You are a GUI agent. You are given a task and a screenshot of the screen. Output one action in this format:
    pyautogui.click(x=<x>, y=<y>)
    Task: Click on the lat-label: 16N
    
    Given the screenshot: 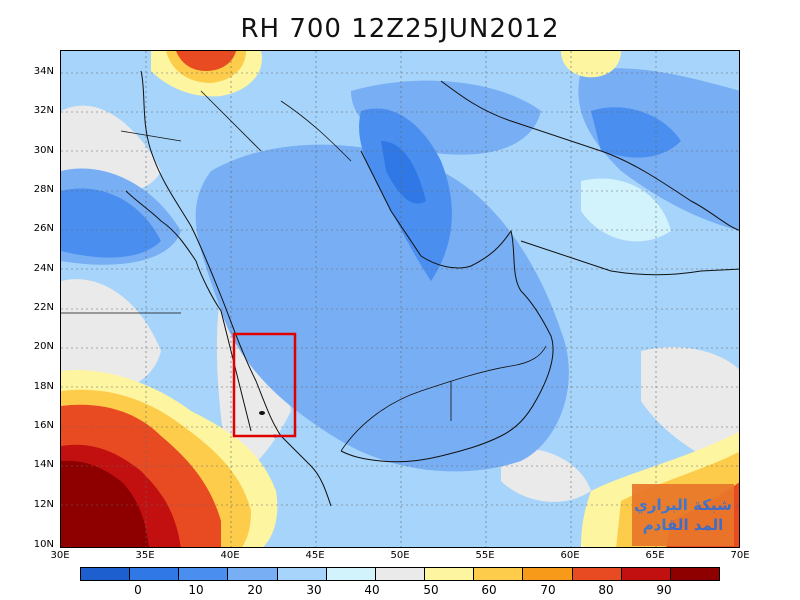 What is the action you would take?
    pyautogui.click(x=43, y=425)
    